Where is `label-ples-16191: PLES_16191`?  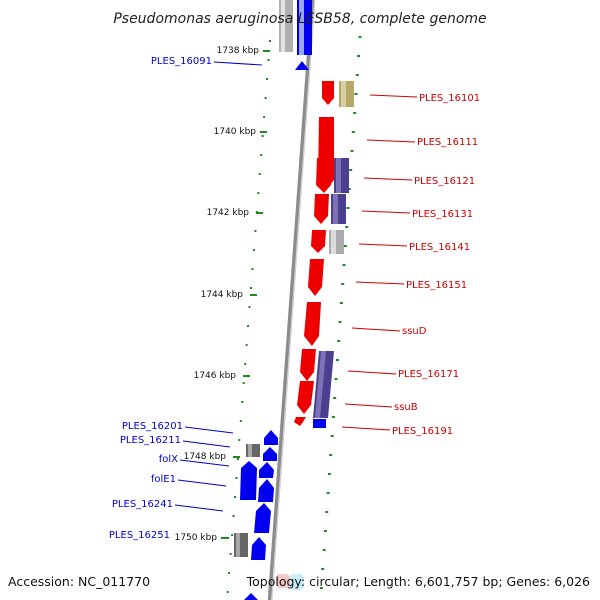
label-ples-16191: PLES_16191 is located at coordinates (422, 431).